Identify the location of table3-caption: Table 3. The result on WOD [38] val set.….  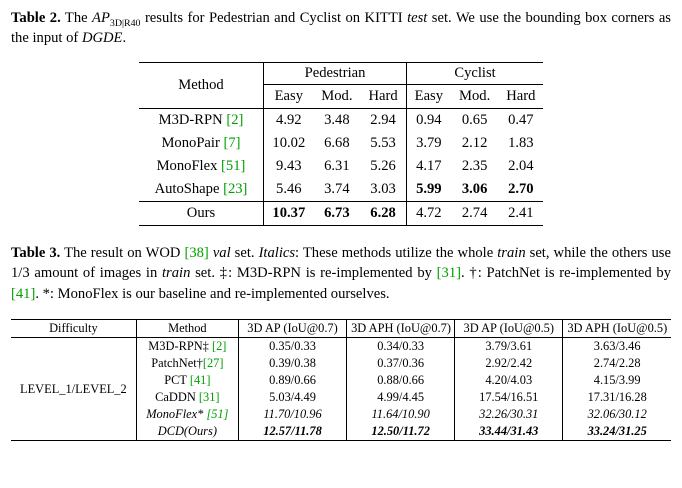
(341, 273).